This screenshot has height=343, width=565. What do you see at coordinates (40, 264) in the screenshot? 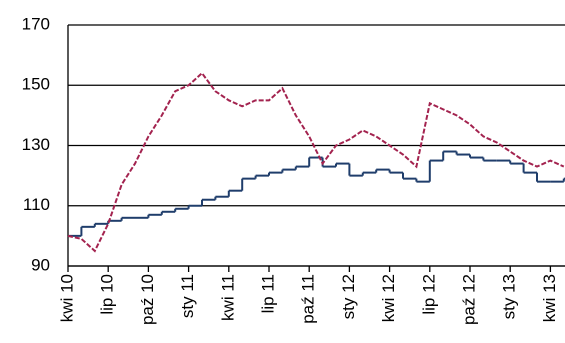
I see `y-tick-label: 90` at bounding box center [40, 264].